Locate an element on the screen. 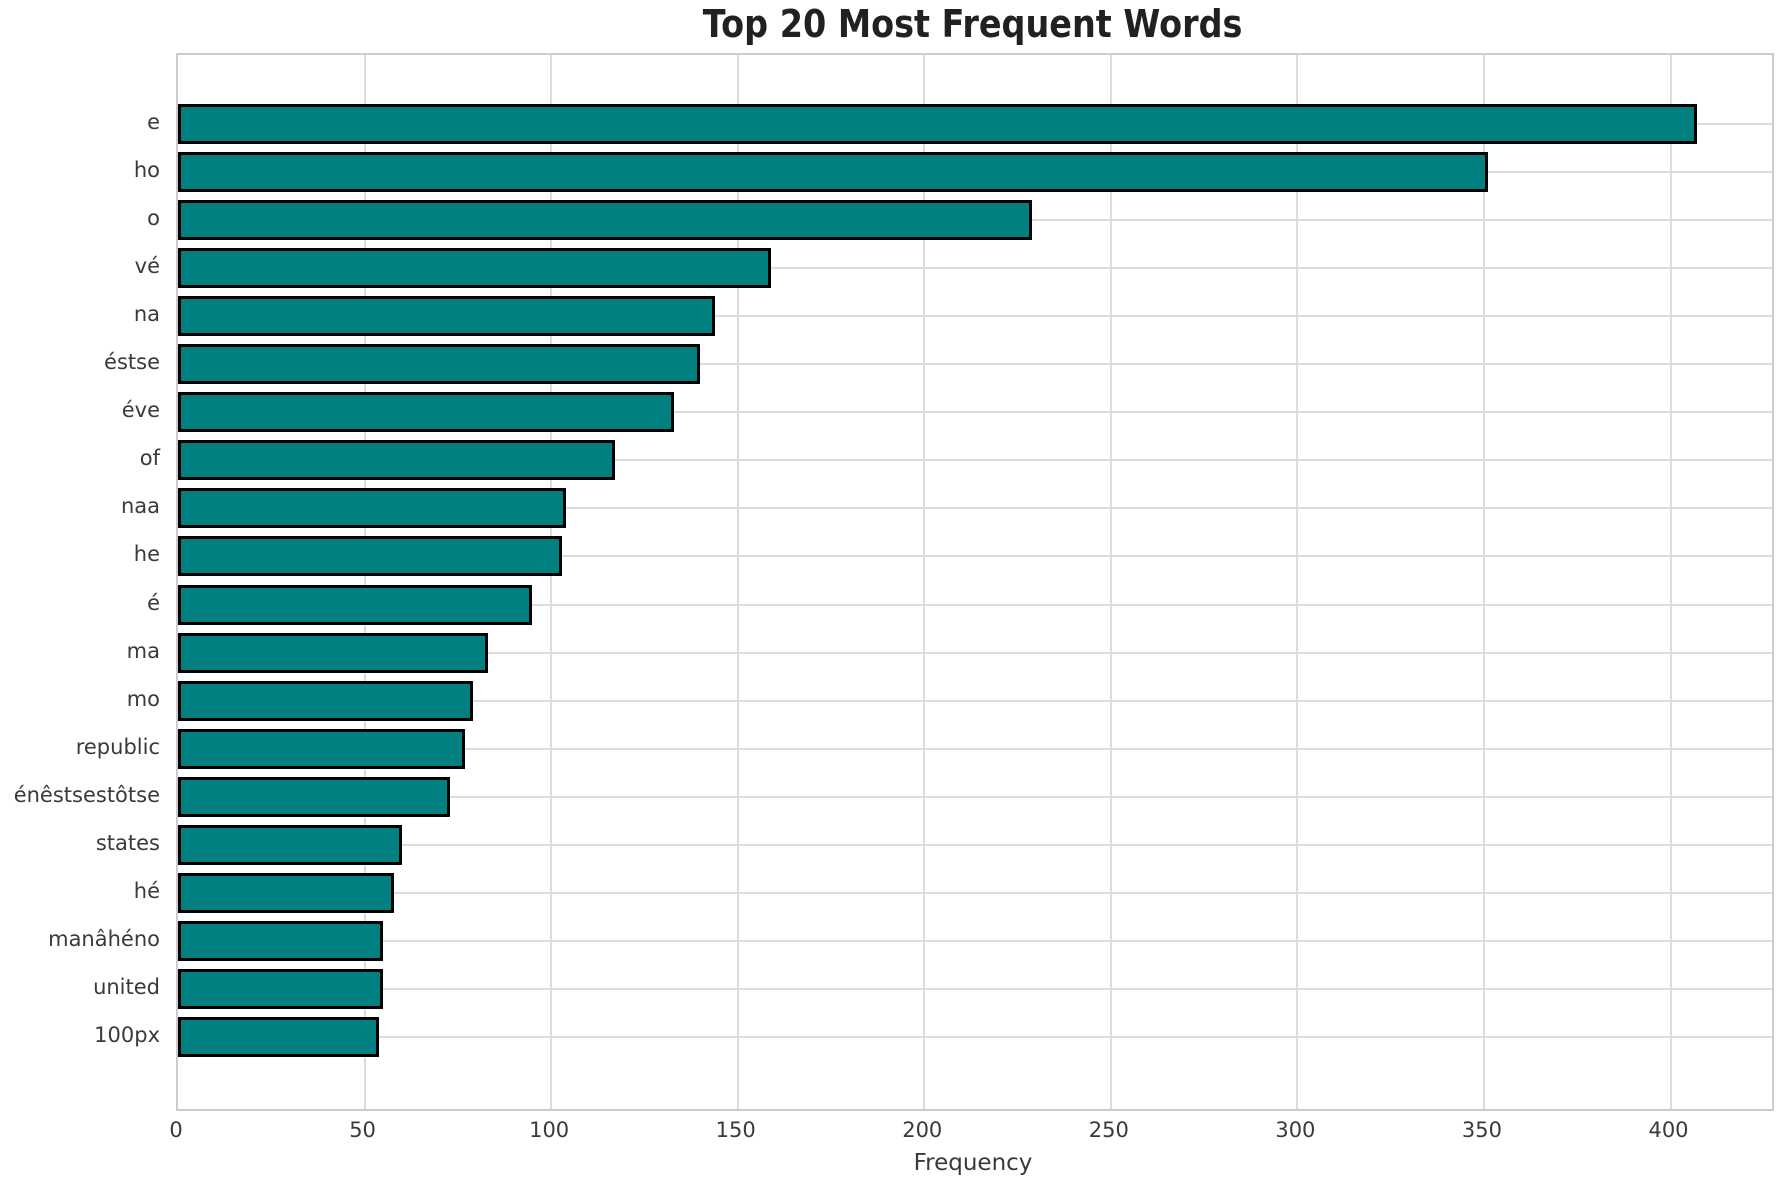  bar-of is located at coordinates (396, 460).